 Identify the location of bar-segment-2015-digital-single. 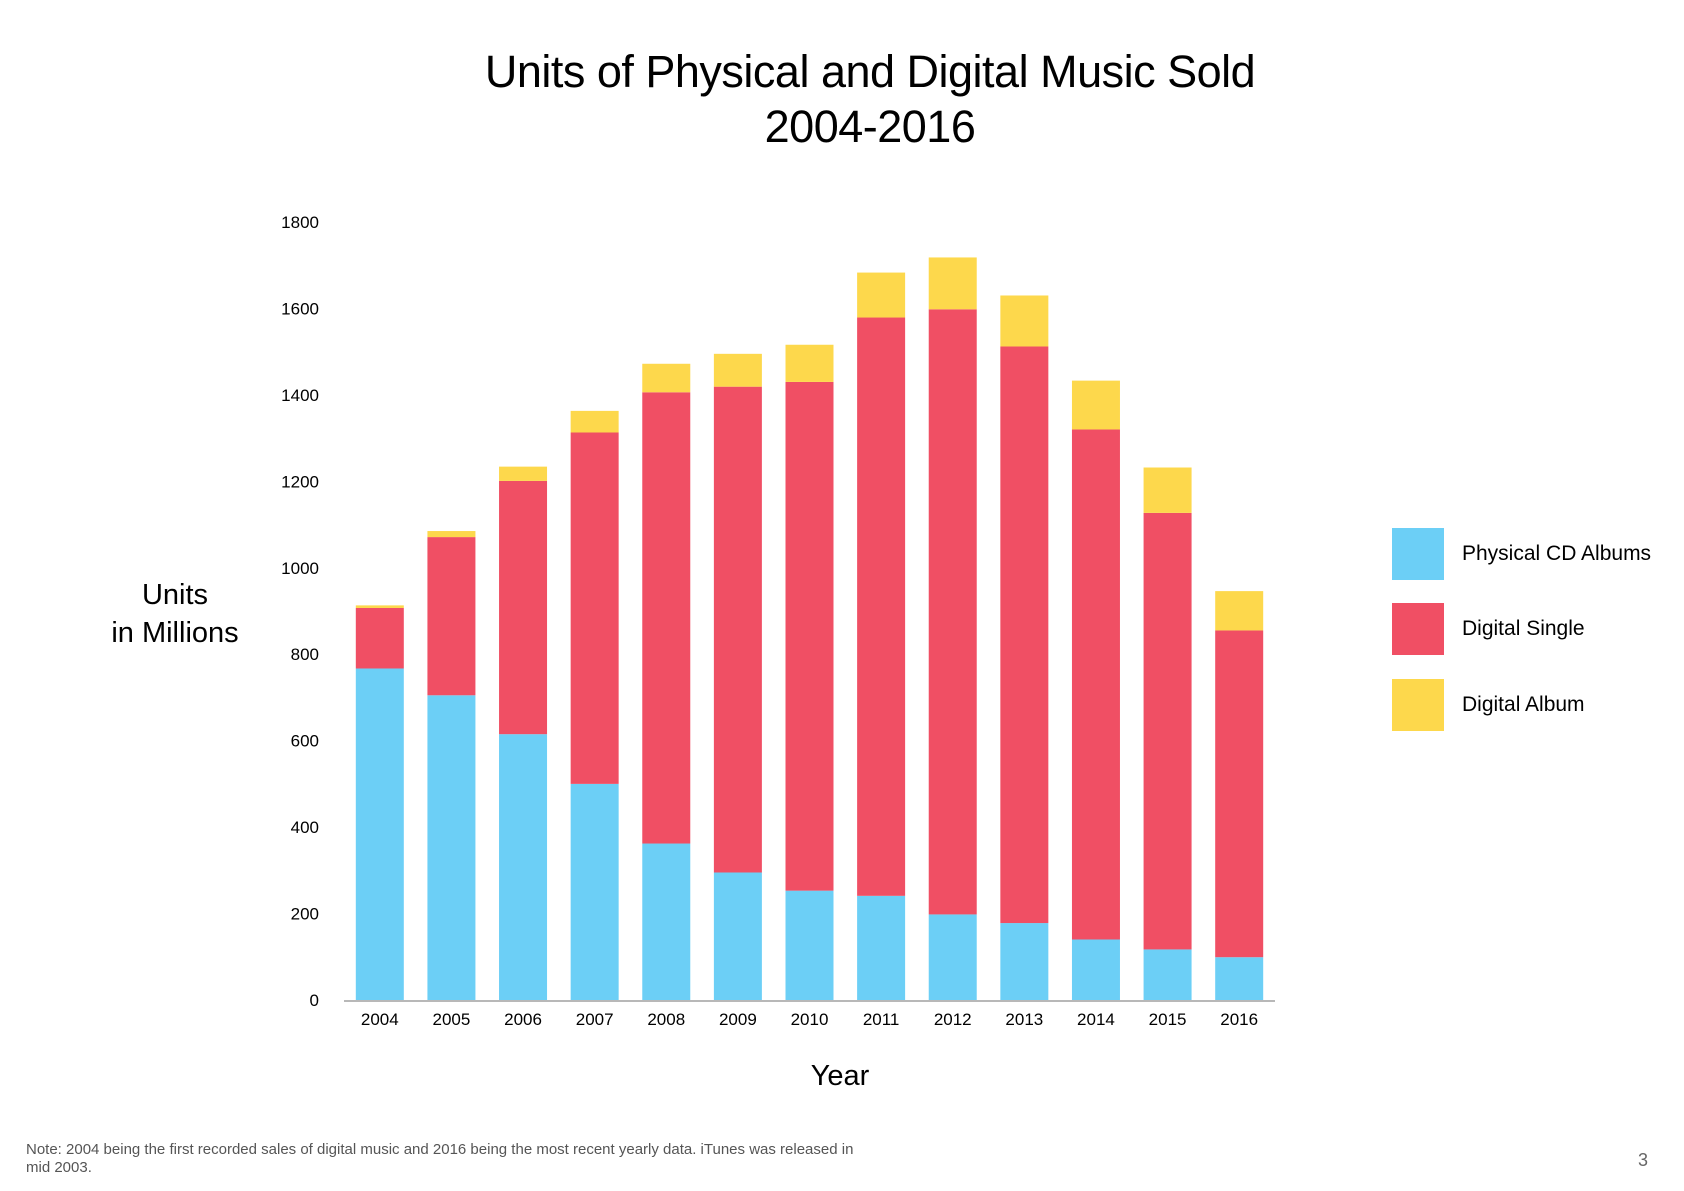
(1167, 731).